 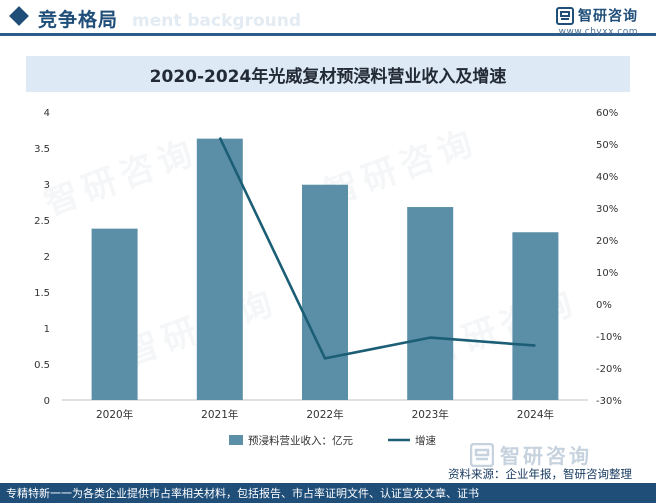 I want to click on x-axis-tick-label: 2024年, so click(x=535, y=414).